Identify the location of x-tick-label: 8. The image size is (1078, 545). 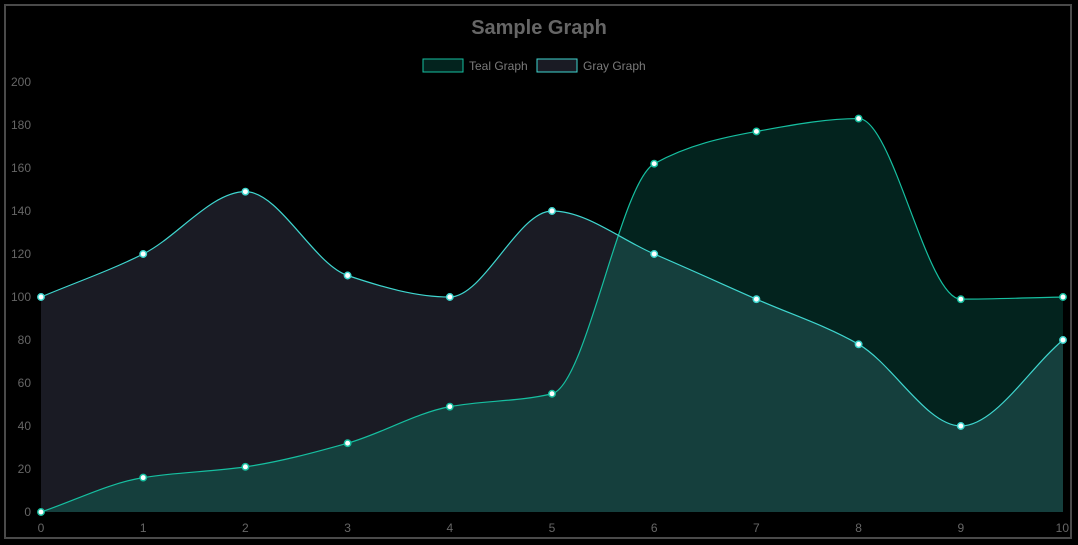
(858, 528).